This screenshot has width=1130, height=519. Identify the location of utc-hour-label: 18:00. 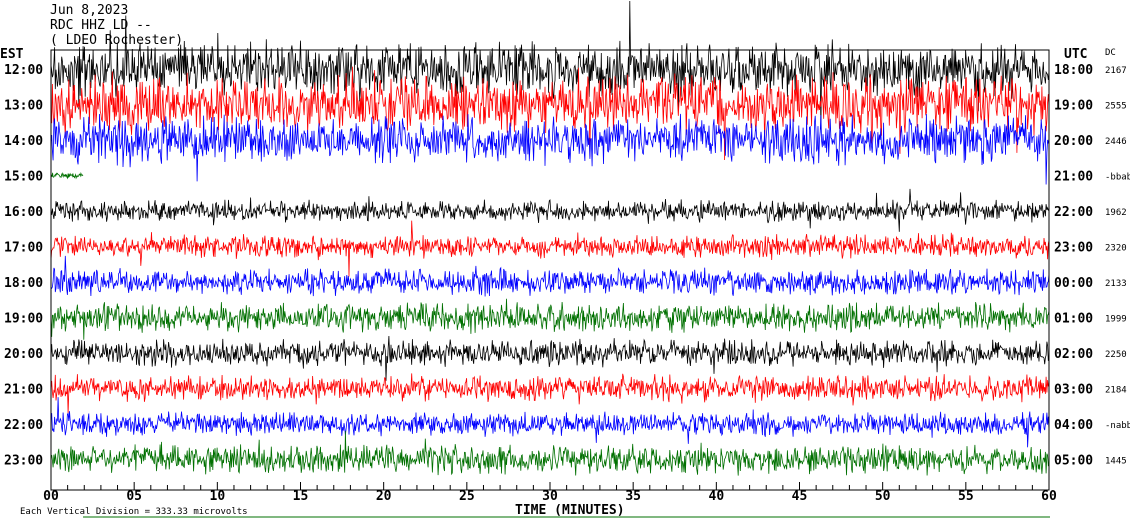
(1073, 70).